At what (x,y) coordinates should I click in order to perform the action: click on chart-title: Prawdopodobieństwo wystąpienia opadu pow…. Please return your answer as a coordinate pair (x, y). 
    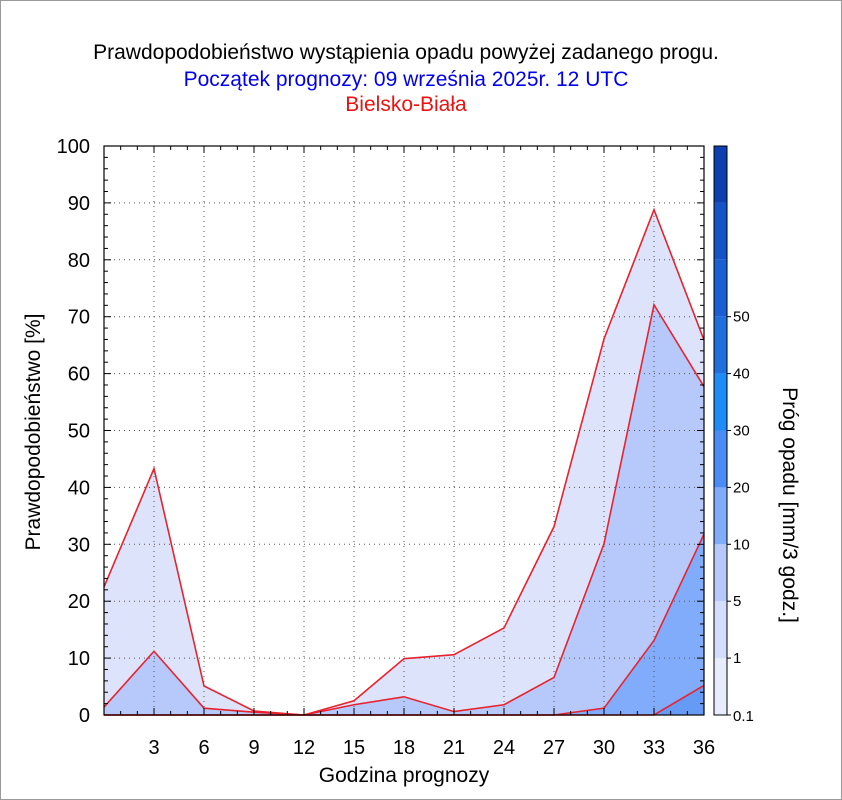
    Looking at the image, I should click on (406, 52).